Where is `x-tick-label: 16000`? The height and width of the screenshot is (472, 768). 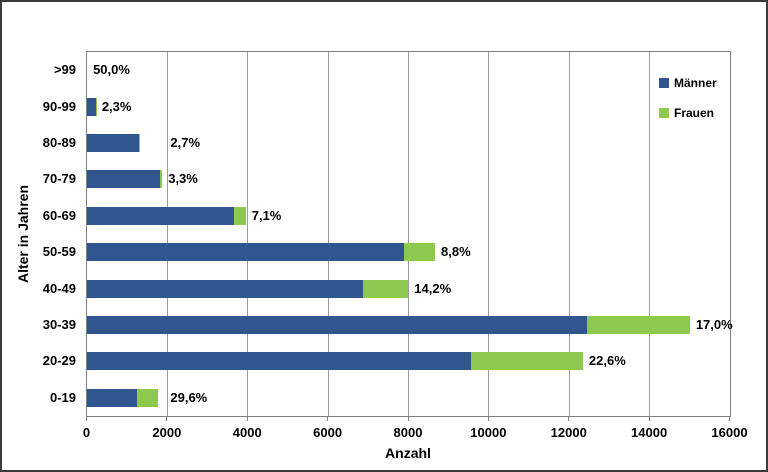 x-tick-label: 16000 is located at coordinates (729, 432).